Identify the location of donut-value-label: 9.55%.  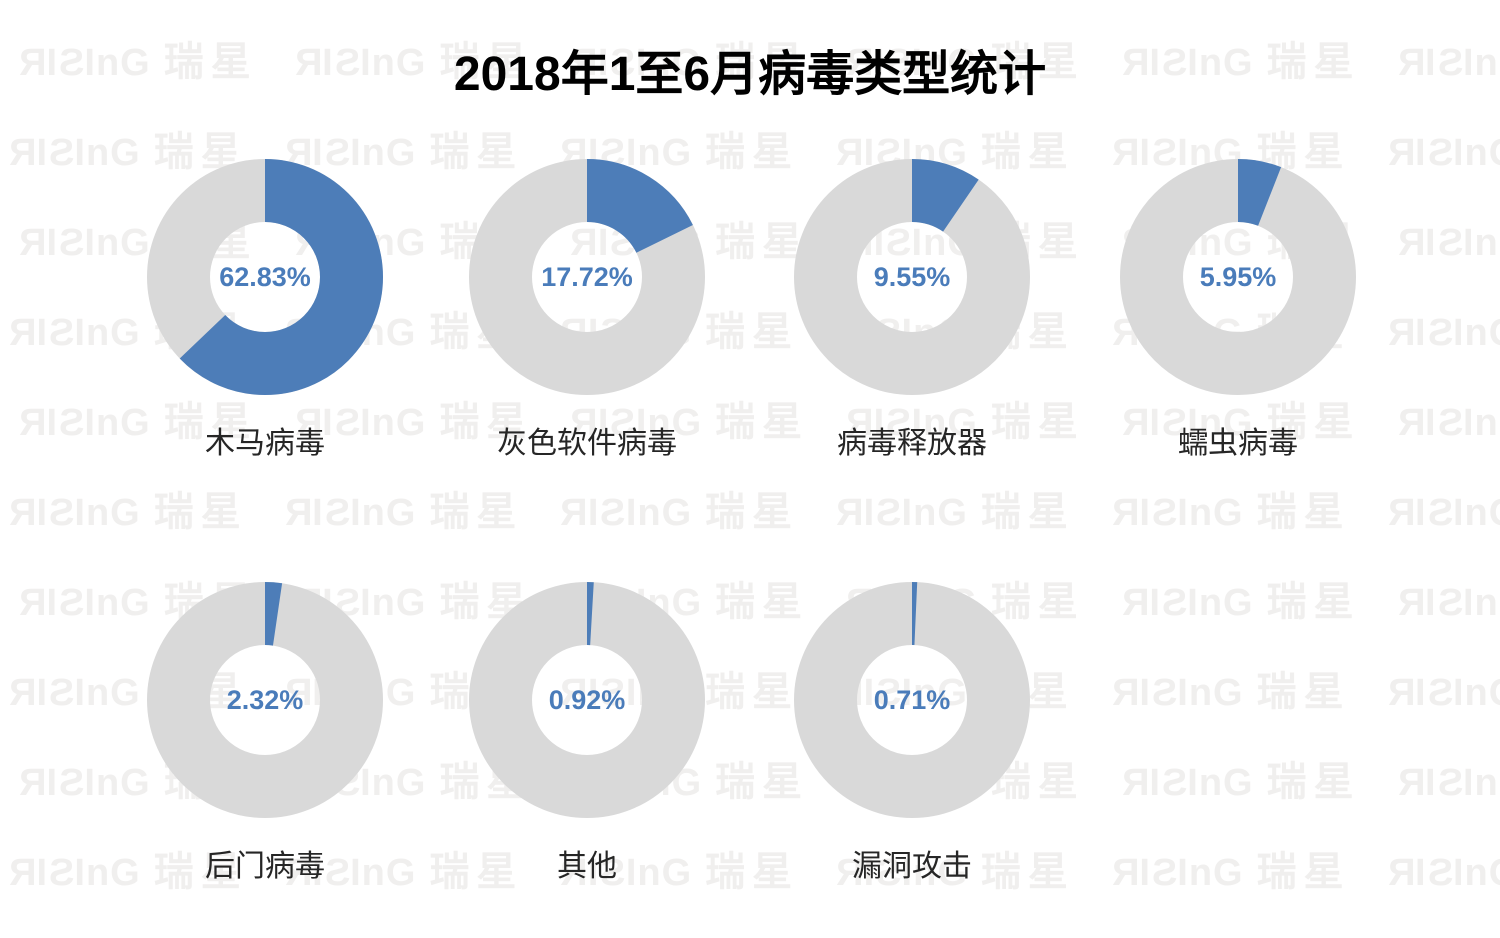
(912, 276).